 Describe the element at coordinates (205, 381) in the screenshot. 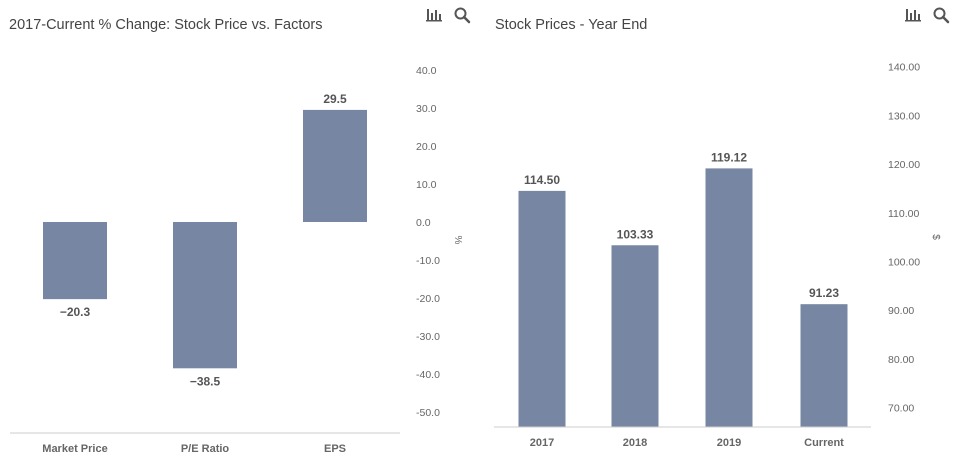

I see `data-label: −38.5` at that location.